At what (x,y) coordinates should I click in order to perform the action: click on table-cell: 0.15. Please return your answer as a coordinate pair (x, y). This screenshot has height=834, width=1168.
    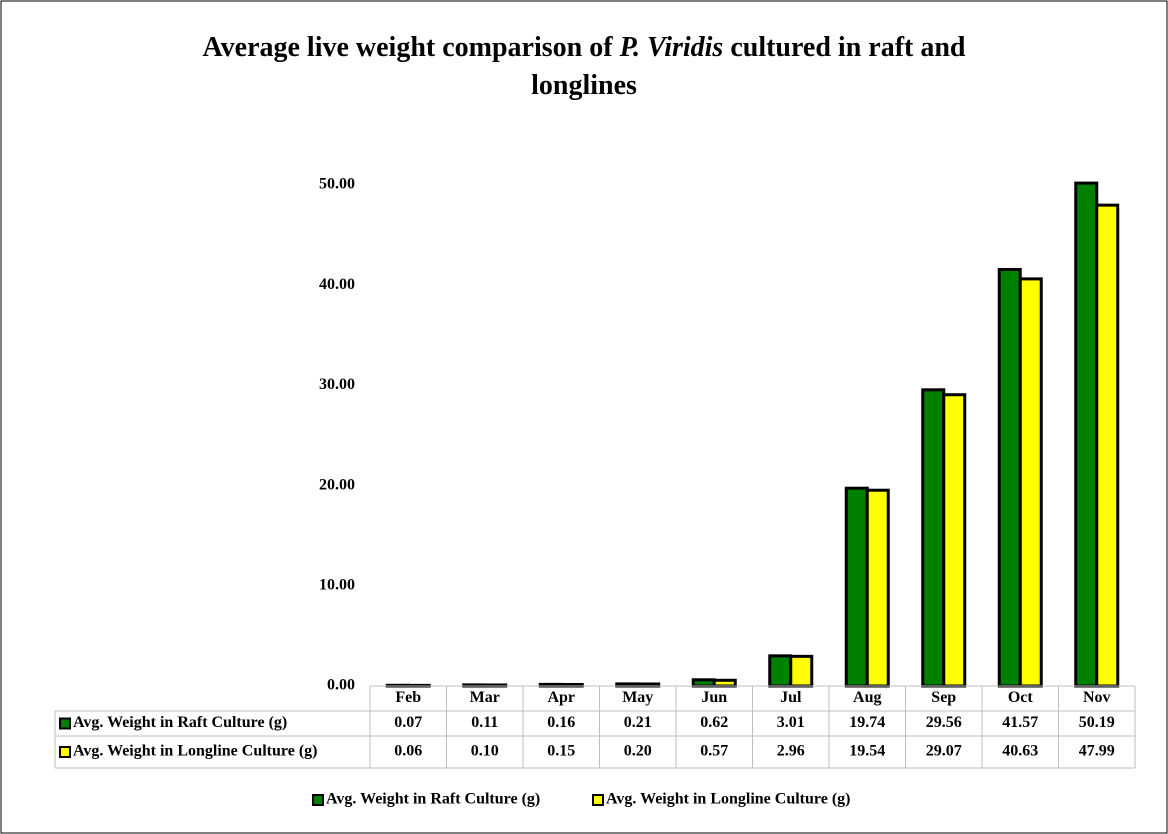
    Looking at the image, I should click on (561, 751).